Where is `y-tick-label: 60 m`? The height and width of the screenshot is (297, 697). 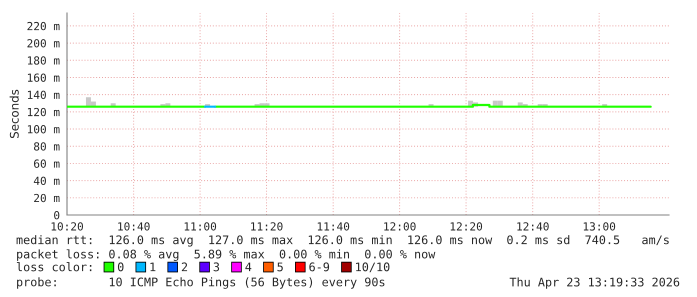
y-tick-label: 60 m is located at coordinates (47, 163).